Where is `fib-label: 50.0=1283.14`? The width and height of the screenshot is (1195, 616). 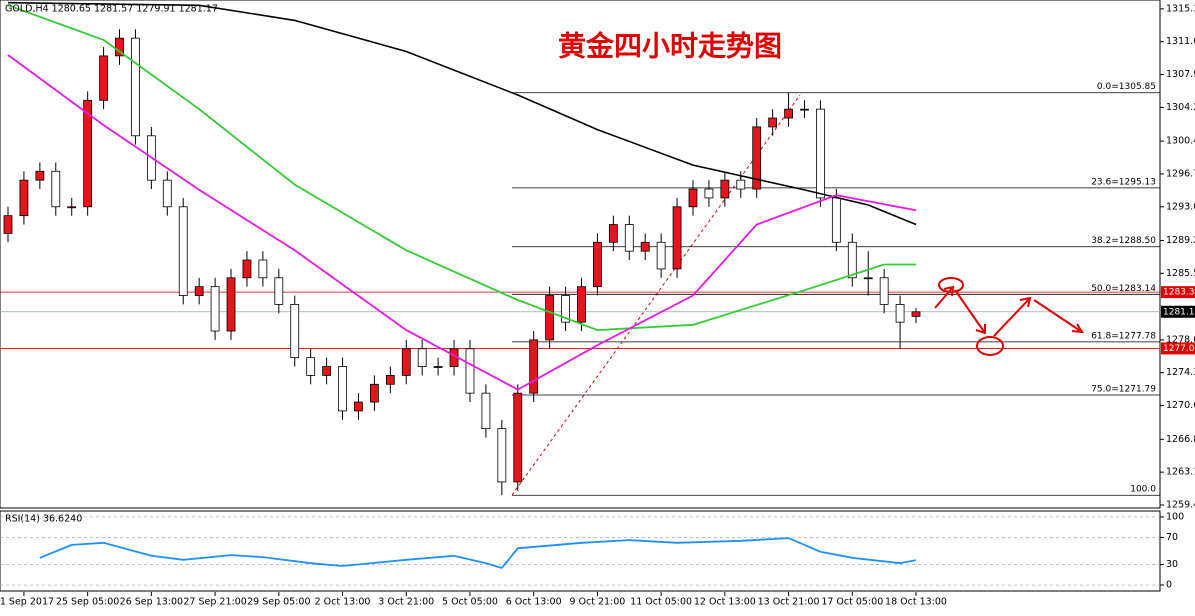
fib-label: 50.0=1283.14 is located at coordinates (1123, 289).